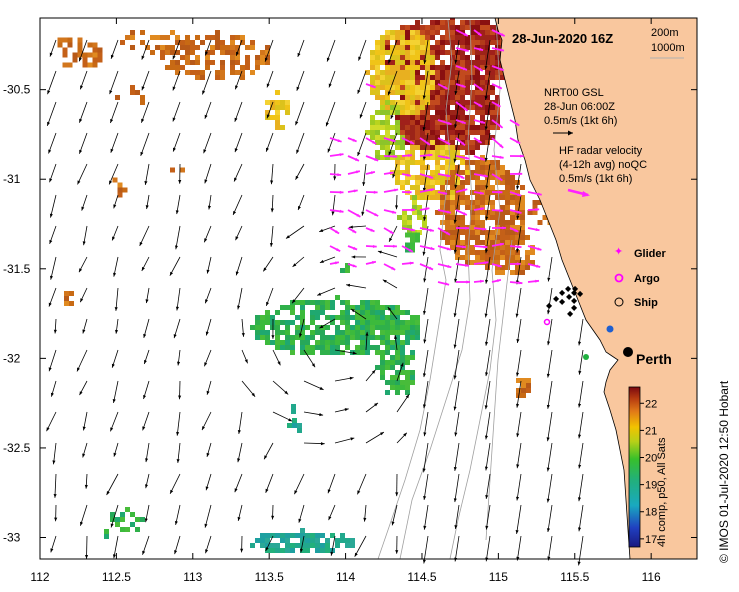  Describe the element at coordinates (647, 279) in the screenshot. I see `argo-legend-label: Argo` at that location.